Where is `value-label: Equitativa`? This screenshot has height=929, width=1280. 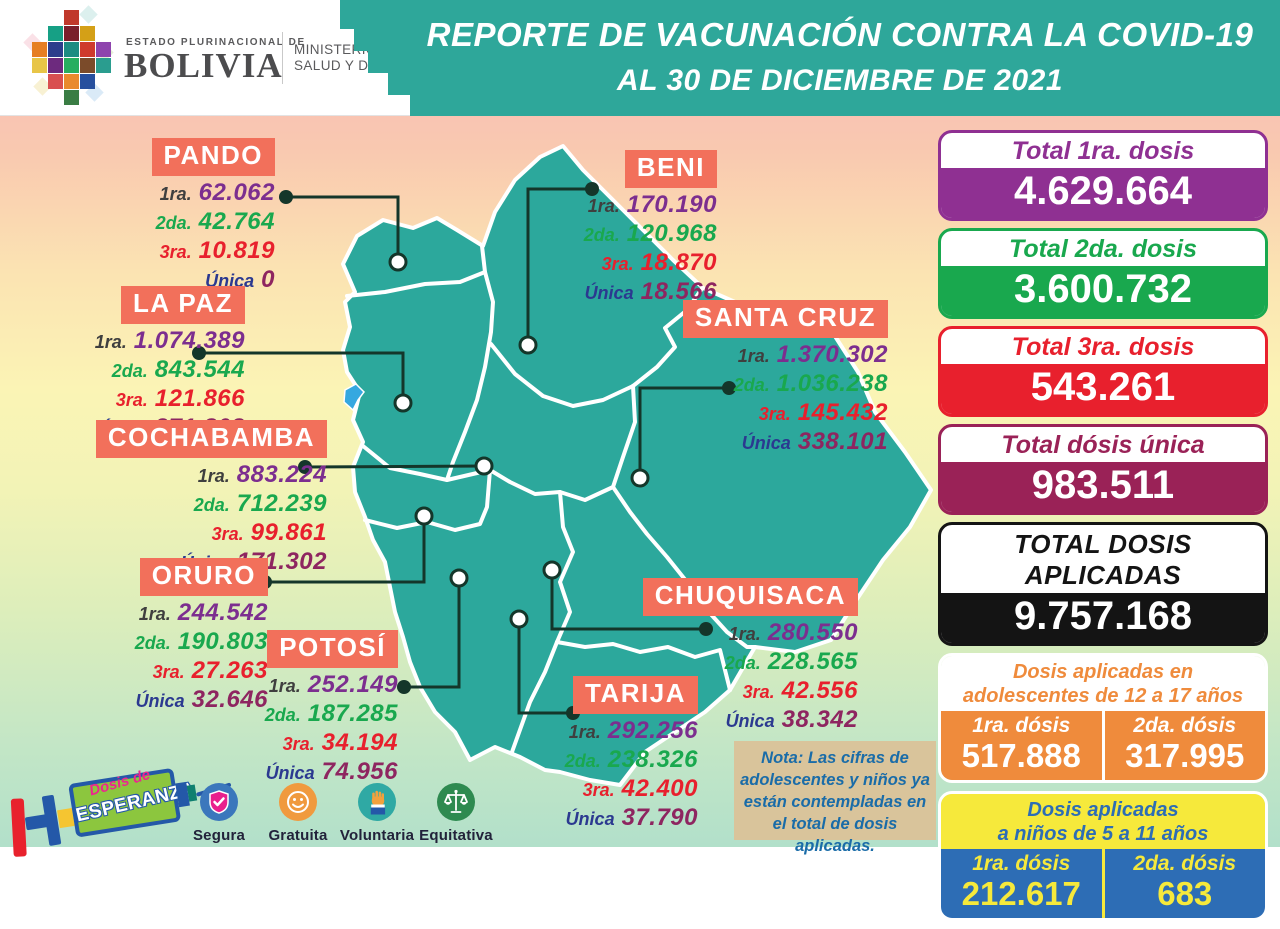 value-label: Equitativa is located at coordinates (456, 835).